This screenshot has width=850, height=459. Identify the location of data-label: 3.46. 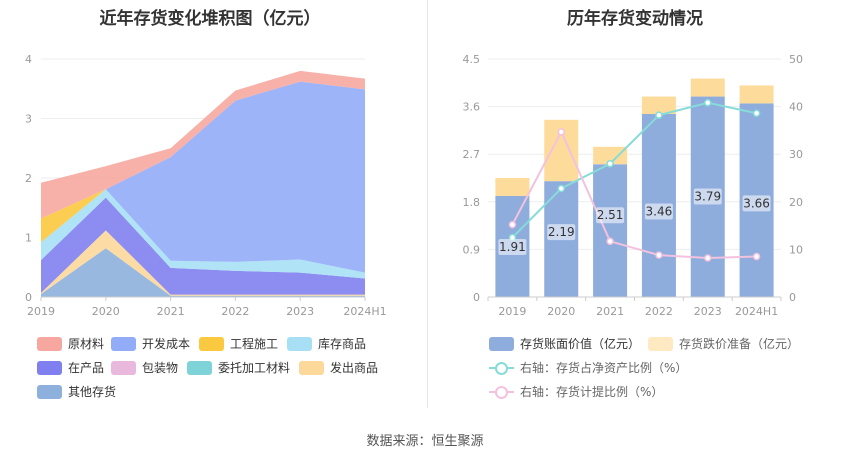
(659, 212).